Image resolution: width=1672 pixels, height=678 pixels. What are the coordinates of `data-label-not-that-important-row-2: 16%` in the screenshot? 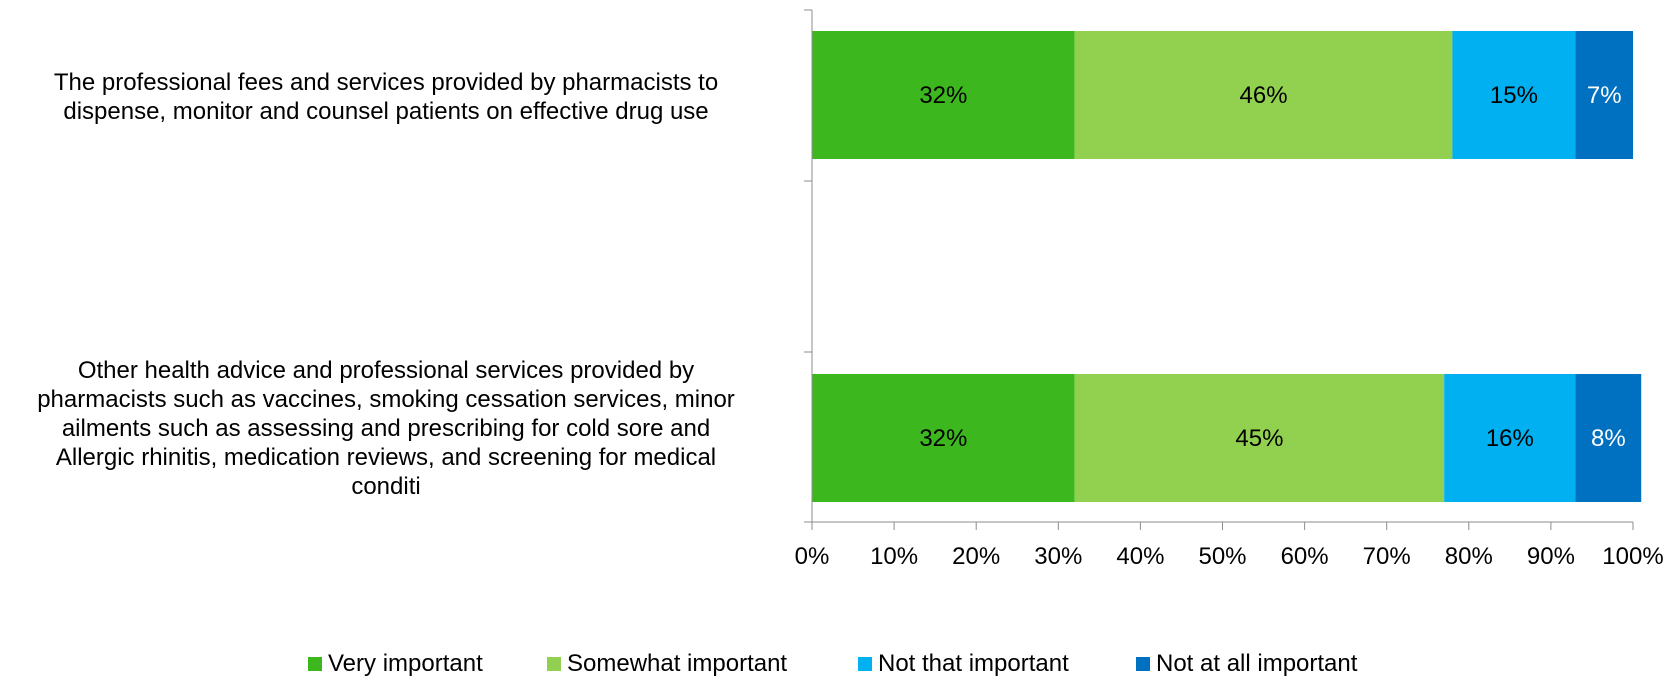 It's located at (1510, 438).